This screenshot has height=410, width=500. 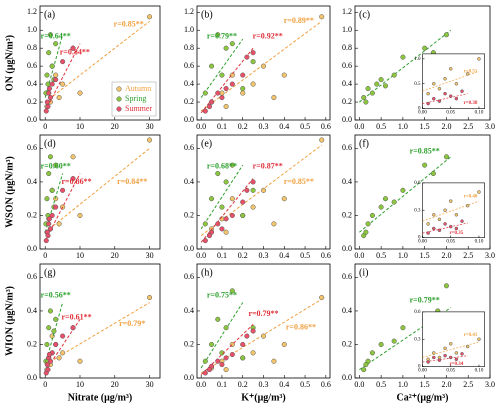 I want to click on x-axis-label: Nitrate (μg/m³), so click(x=100, y=397).